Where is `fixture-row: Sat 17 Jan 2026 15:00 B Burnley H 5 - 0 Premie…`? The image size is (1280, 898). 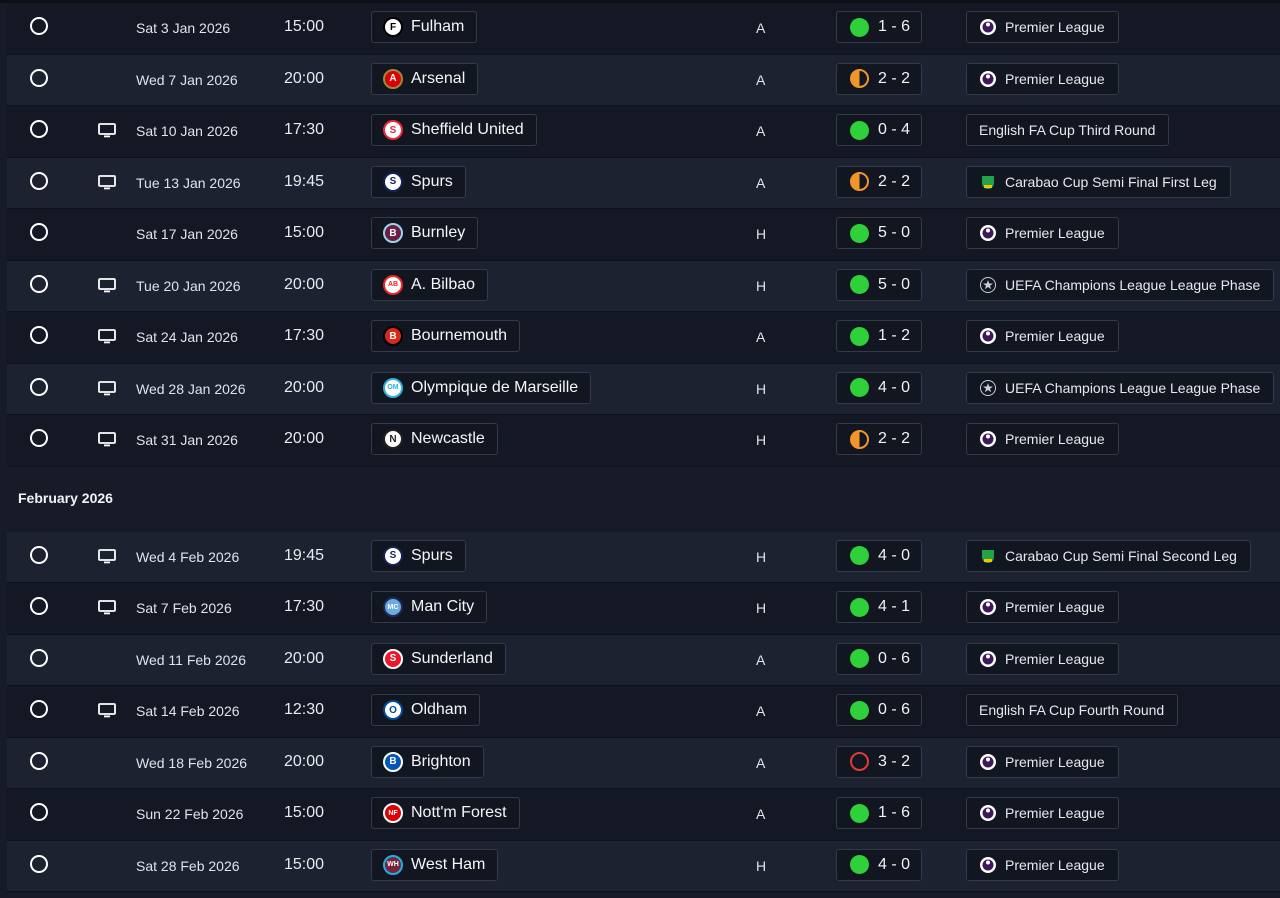
fixture-row: Sat 17 Jan 2026 15:00 B Burnley H 5 - 0 Premie… is located at coordinates (643, 235).